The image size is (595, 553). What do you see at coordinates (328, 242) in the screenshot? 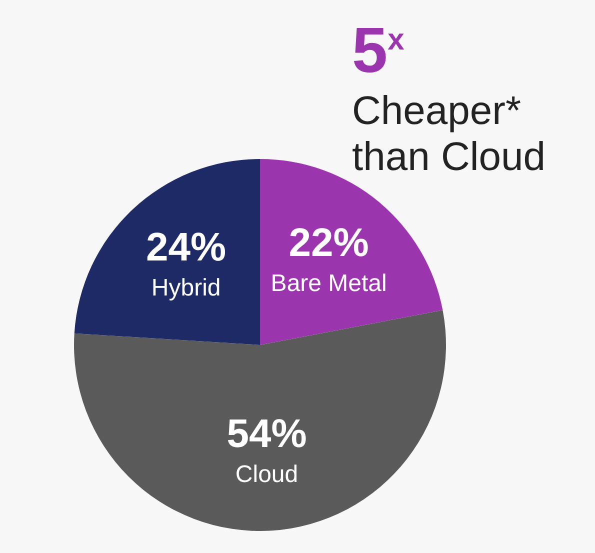
I see `data-label: 22%` at bounding box center [328, 242].